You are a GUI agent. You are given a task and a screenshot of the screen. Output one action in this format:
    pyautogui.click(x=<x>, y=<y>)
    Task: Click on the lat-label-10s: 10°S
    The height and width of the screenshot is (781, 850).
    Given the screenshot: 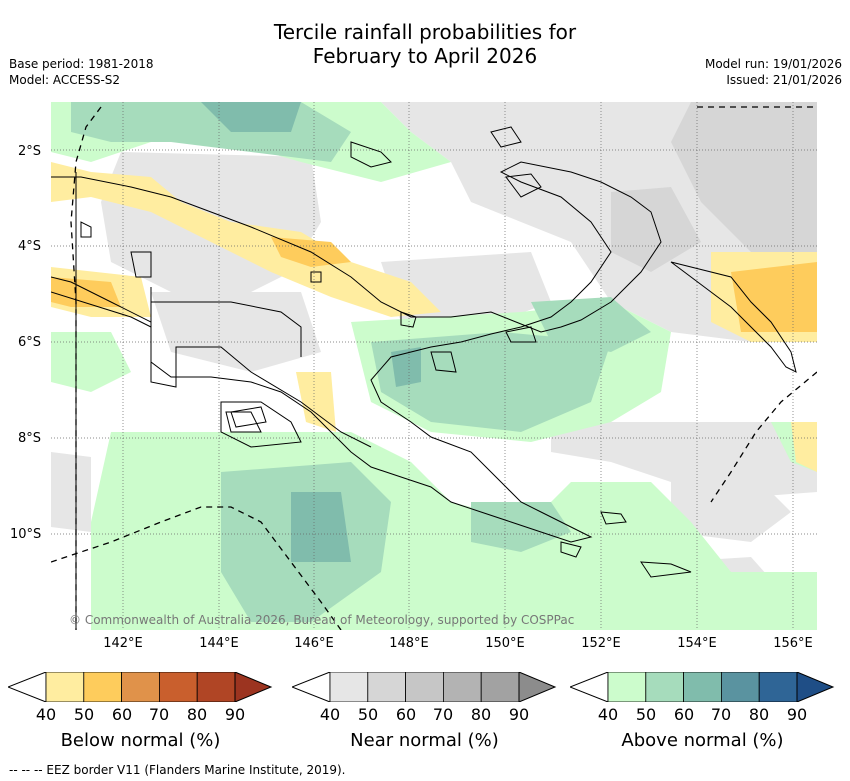 What is the action you would take?
    pyautogui.click(x=26, y=534)
    